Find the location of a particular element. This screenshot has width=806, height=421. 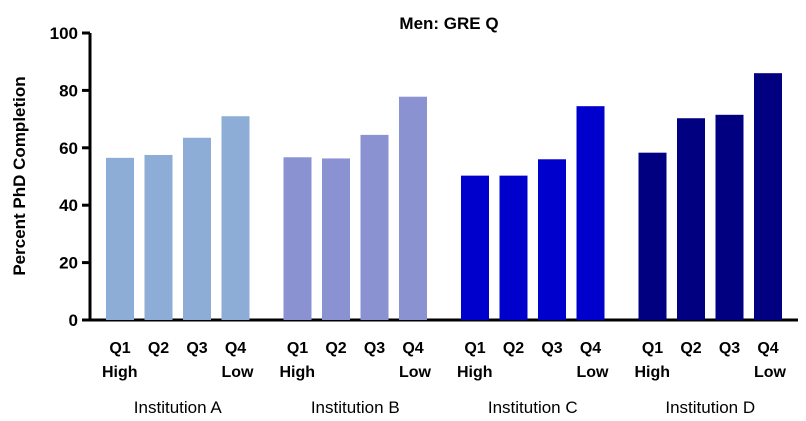

bar-sublabel-3-4: Low is located at coordinates (593, 372).